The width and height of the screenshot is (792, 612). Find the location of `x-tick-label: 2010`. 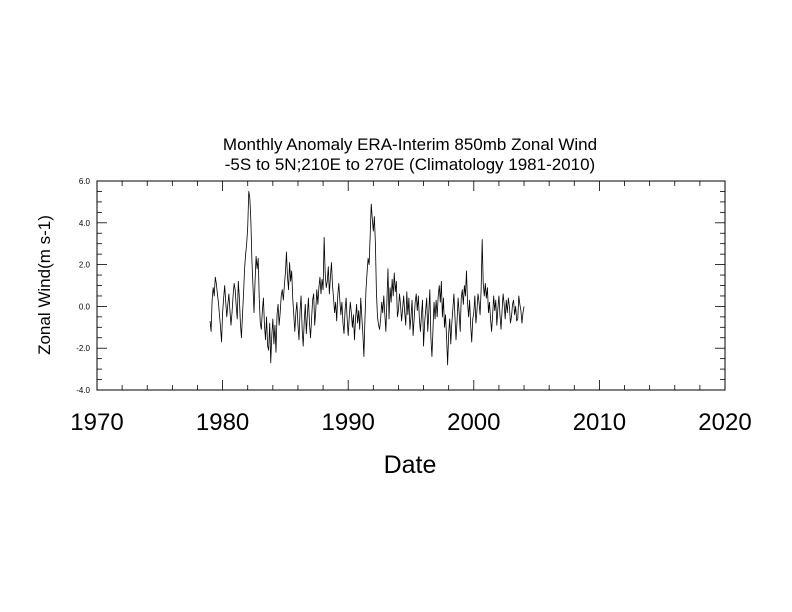

x-tick-label: 2010 is located at coordinates (599, 422).